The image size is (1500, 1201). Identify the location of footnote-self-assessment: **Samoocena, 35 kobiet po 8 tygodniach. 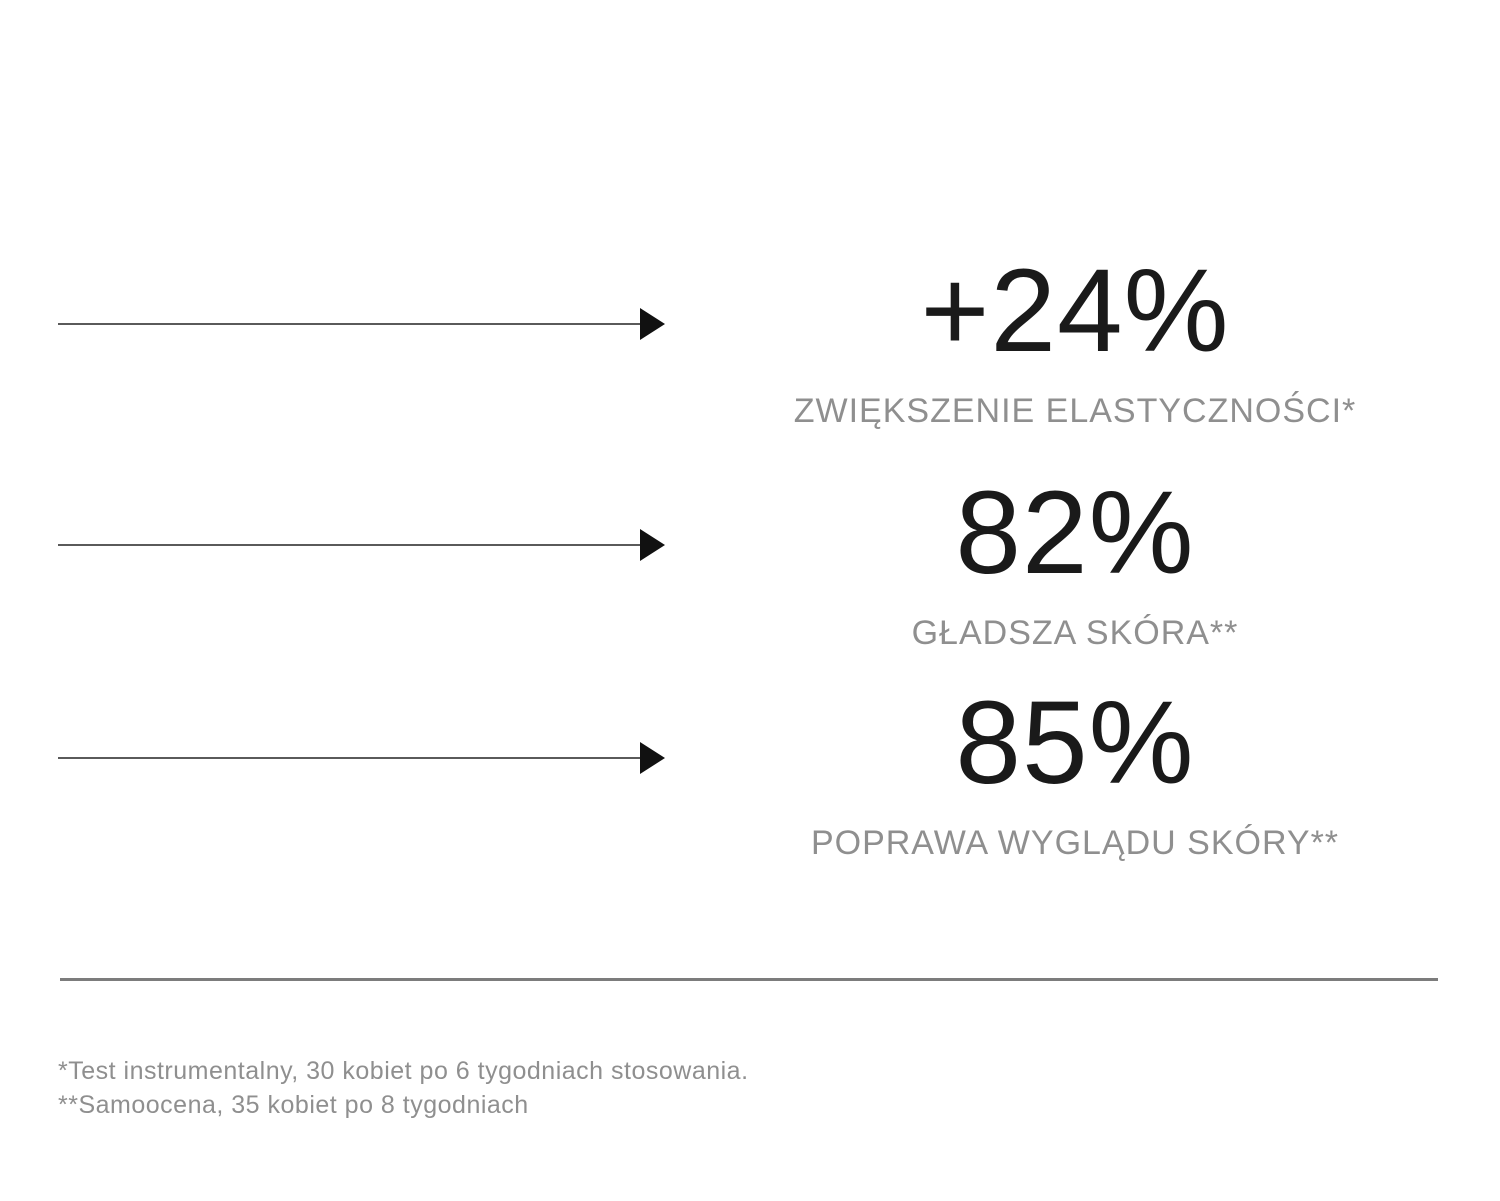
(293, 1105).